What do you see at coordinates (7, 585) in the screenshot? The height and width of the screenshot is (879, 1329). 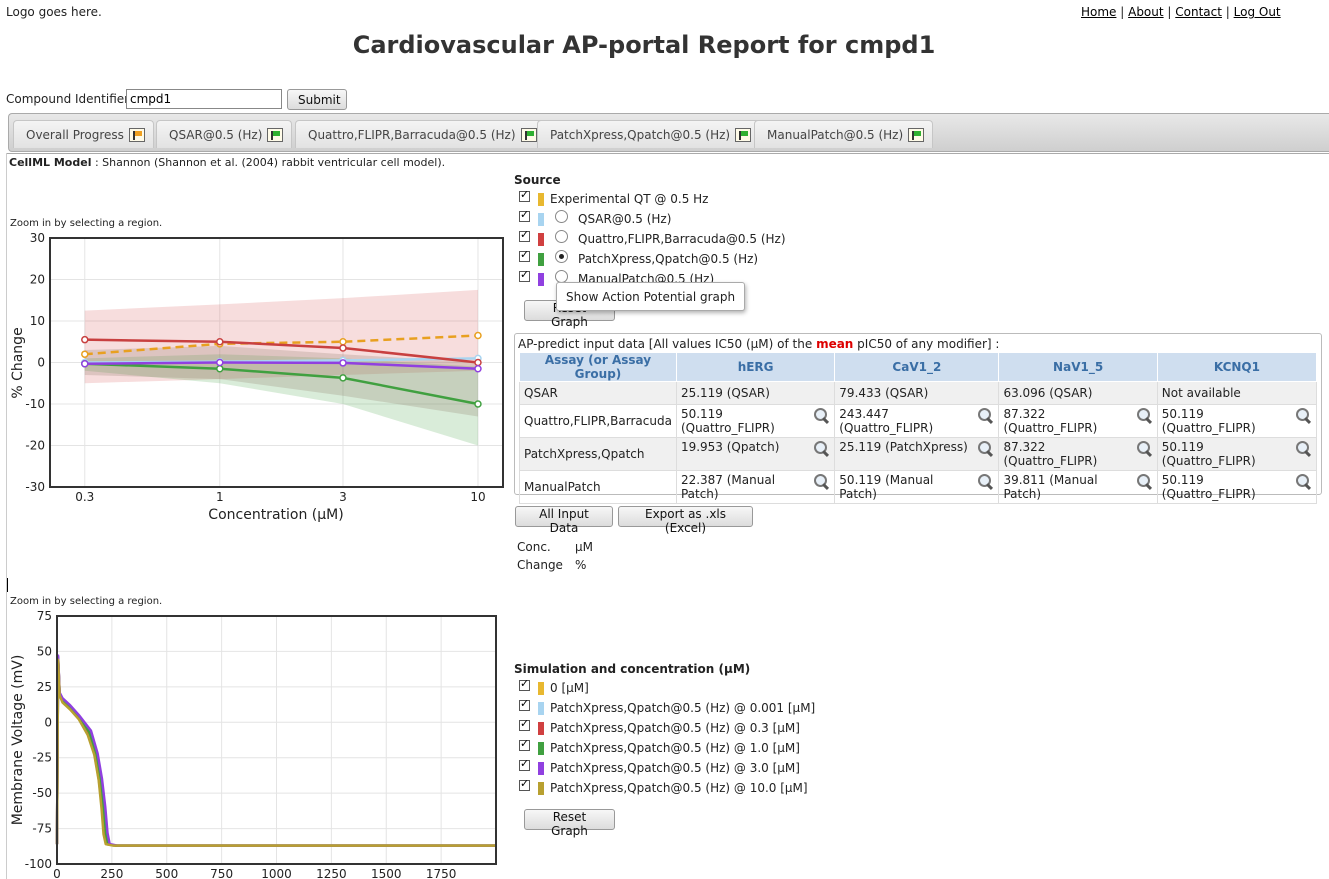 I see `text-cursor` at bounding box center [7, 585].